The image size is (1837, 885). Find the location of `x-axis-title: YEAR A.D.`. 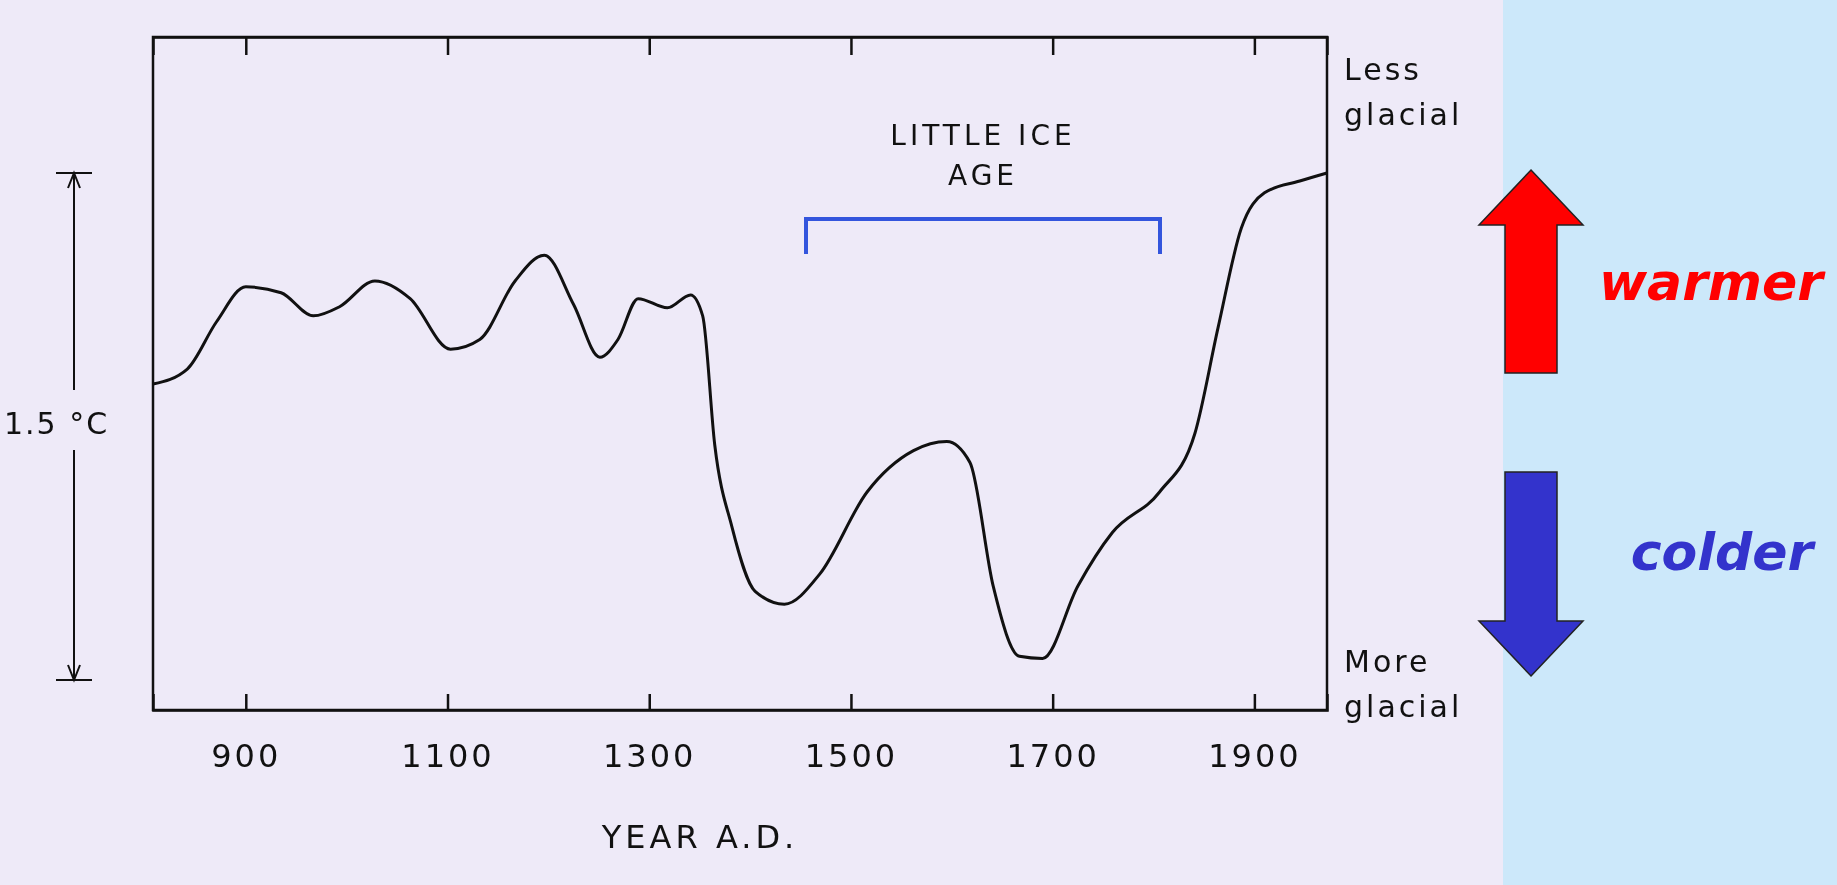

x-axis-title: YEAR A.D. is located at coordinates (699, 837).